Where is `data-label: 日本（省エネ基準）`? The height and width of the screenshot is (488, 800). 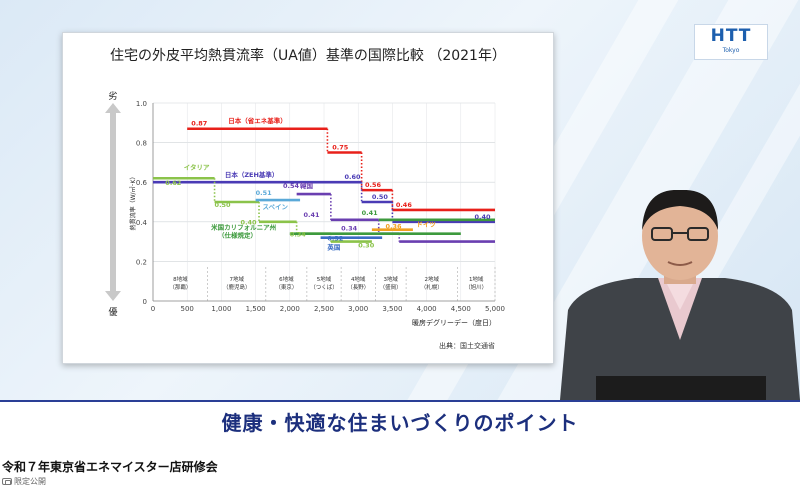 data-label: 日本（省エネ基準） is located at coordinates (257, 120).